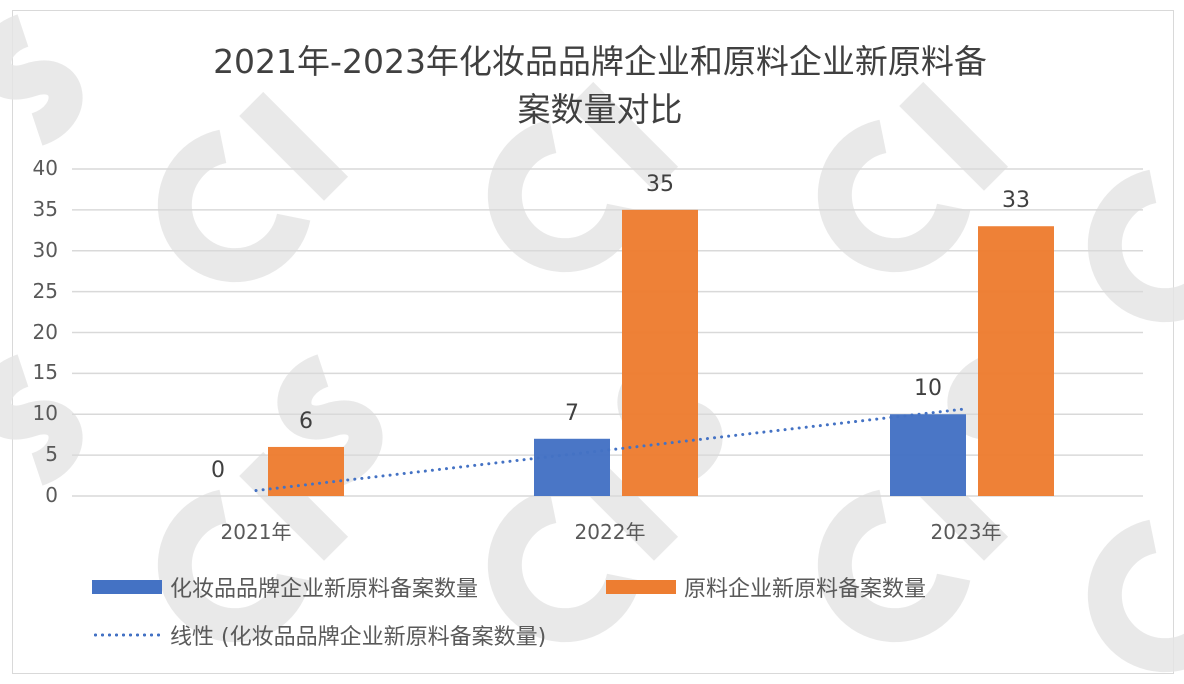  I want to click on x-tick-label: 2022年, so click(610, 532).